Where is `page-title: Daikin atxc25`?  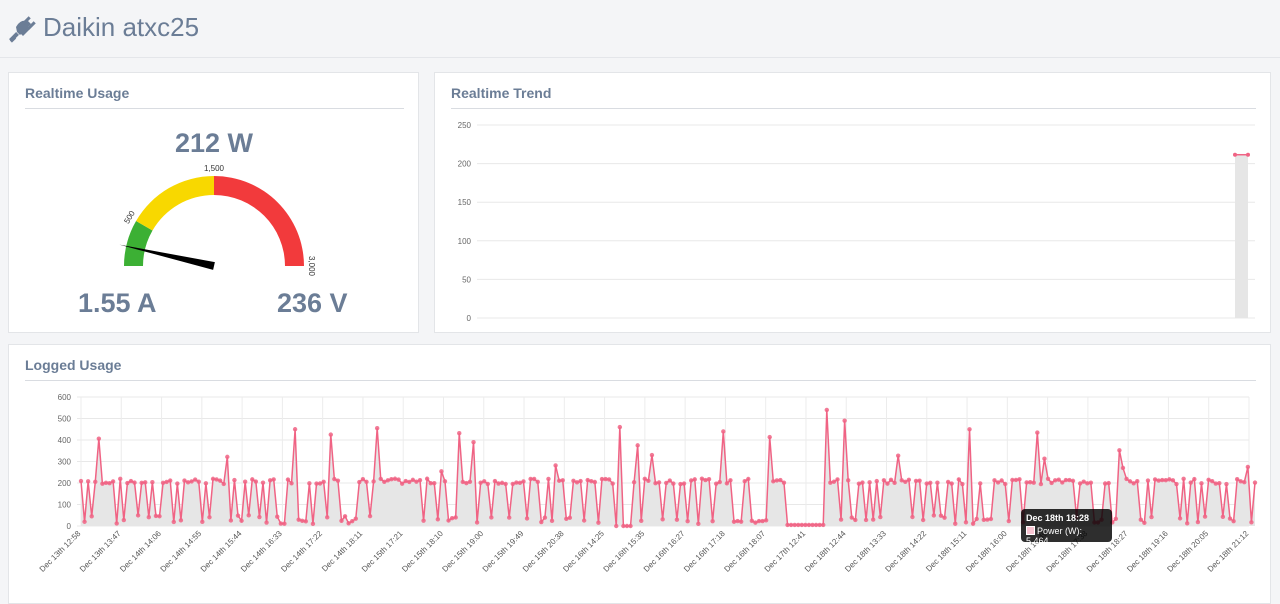 page-title: Daikin atxc25 is located at coordinates (121, 27).